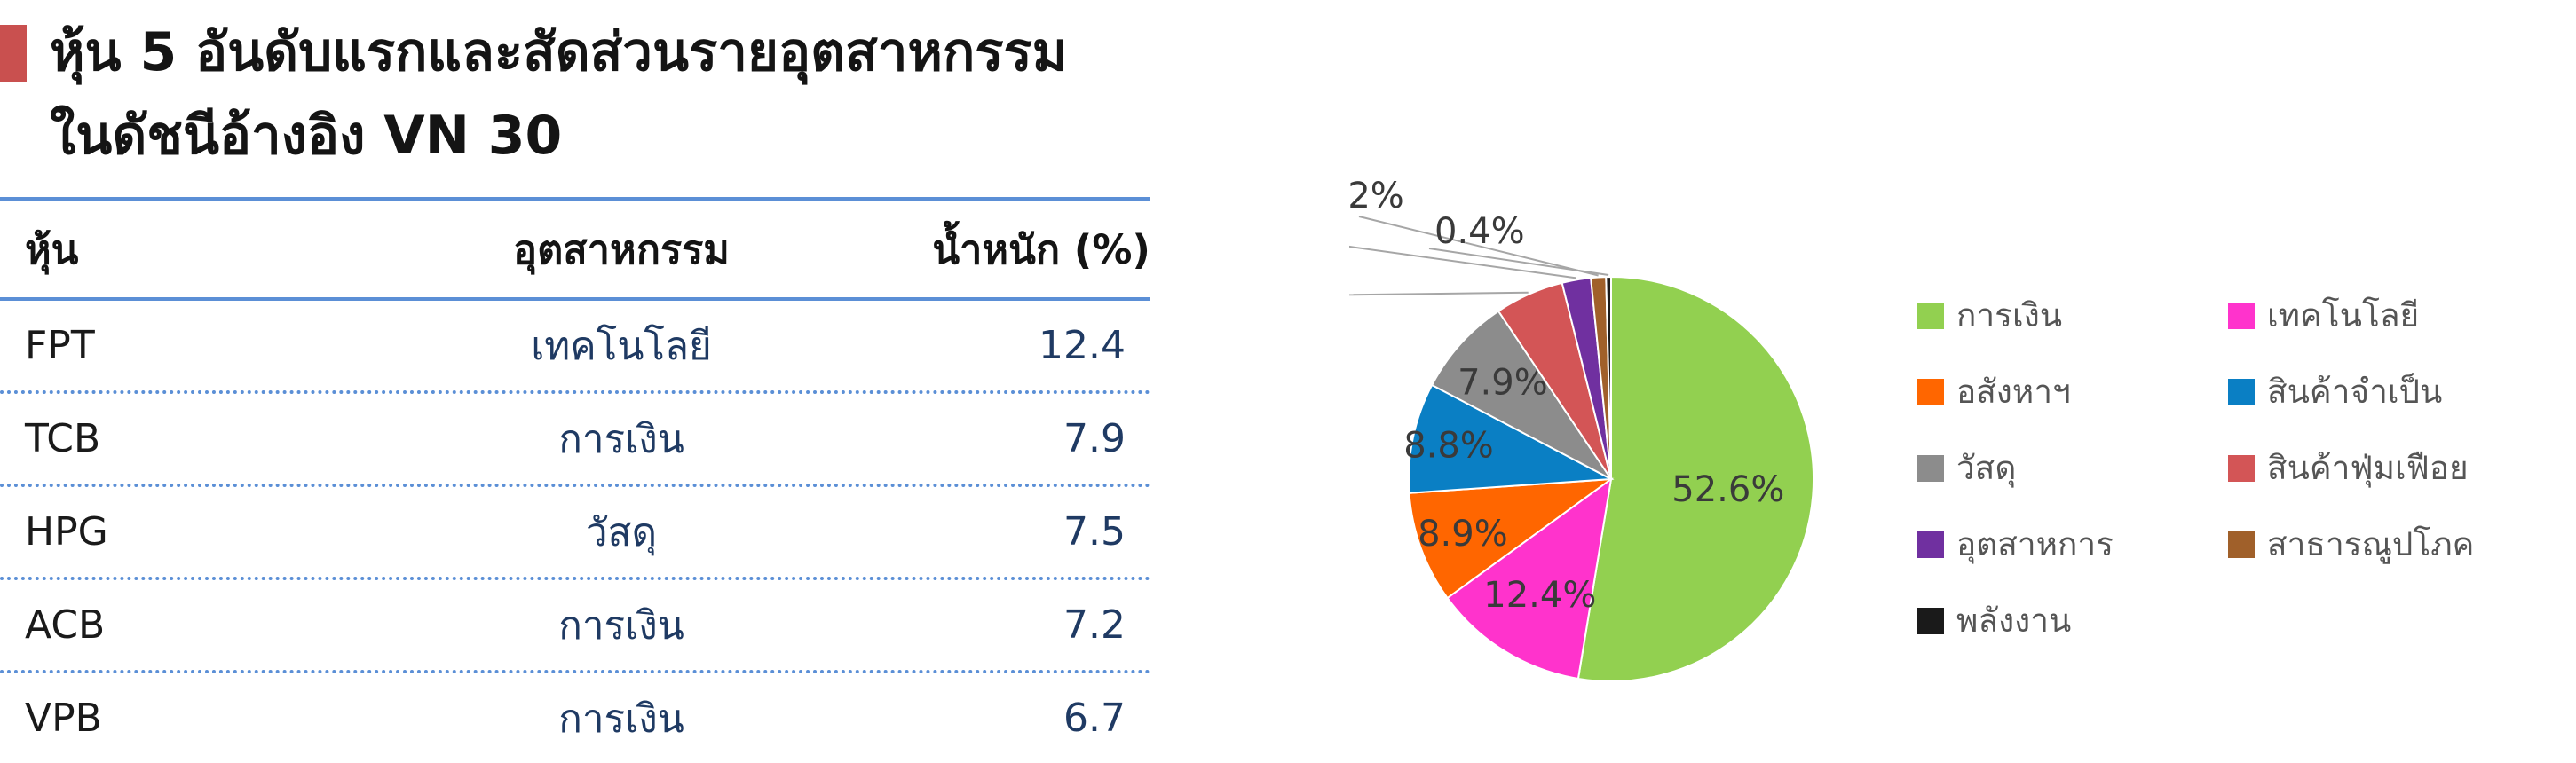 Image resolution: width=2576 pixels, height=763 pixels. Describe the element at coordinates (60, 345) in the screenshot. I see `stock-cell: FPT` at that location.